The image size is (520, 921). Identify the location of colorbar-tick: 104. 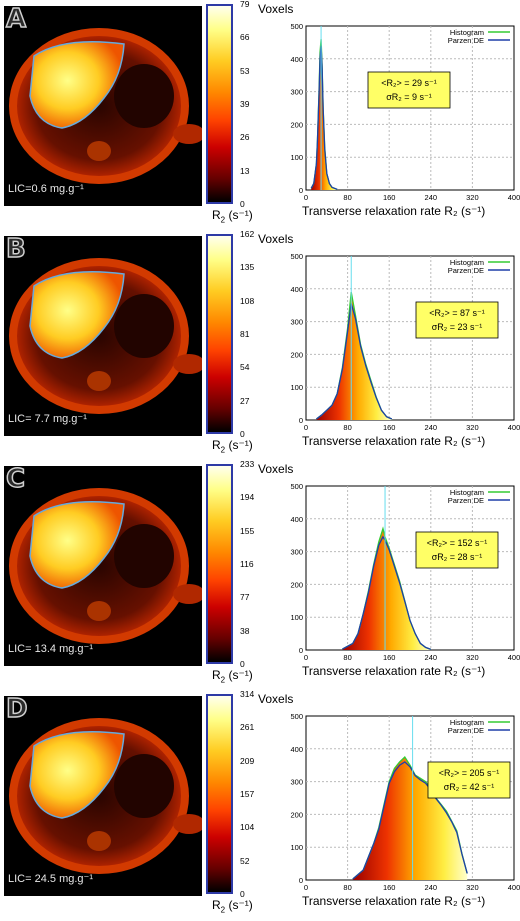
(247, 827).